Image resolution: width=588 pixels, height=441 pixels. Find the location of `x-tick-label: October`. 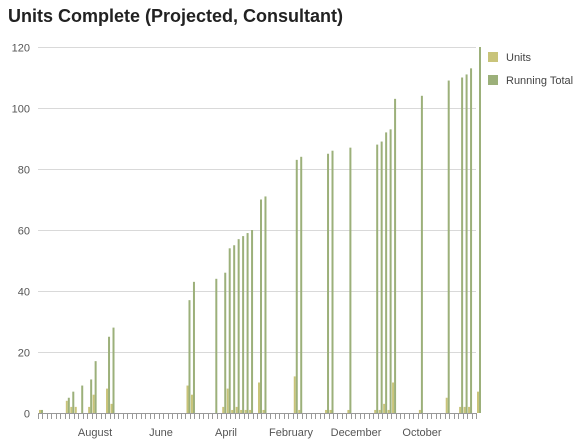

x-tick-label: October is located at coordinates (421, 433).